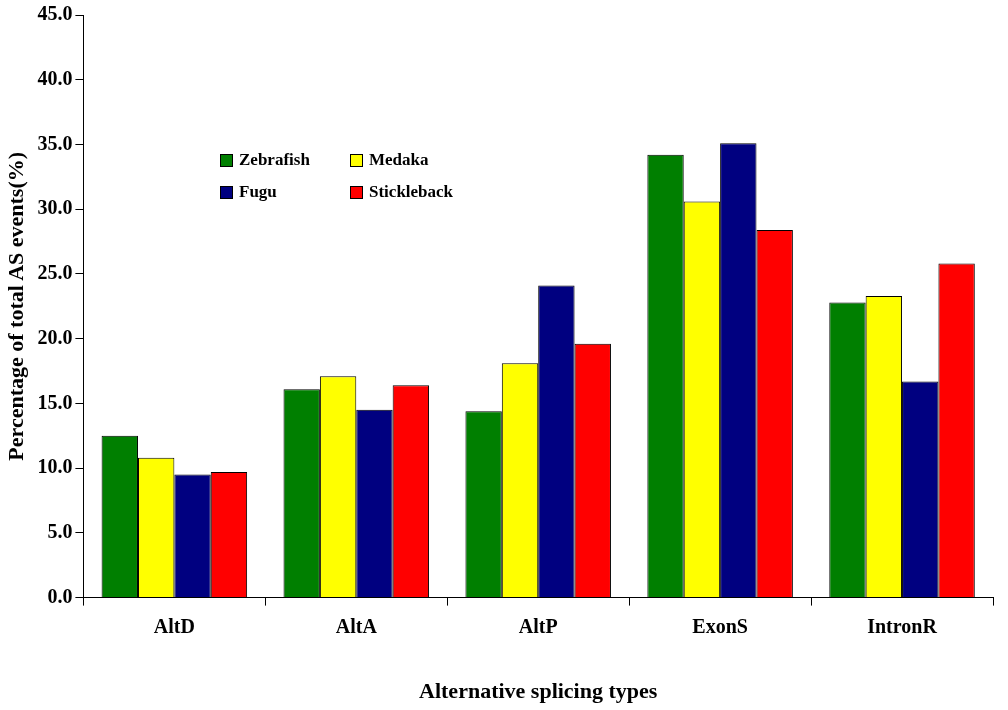  What do you see at coordinates (60, 531) in the screenshot?
I see `y-tick-label: 5.0` at bounding box center [60, 531].